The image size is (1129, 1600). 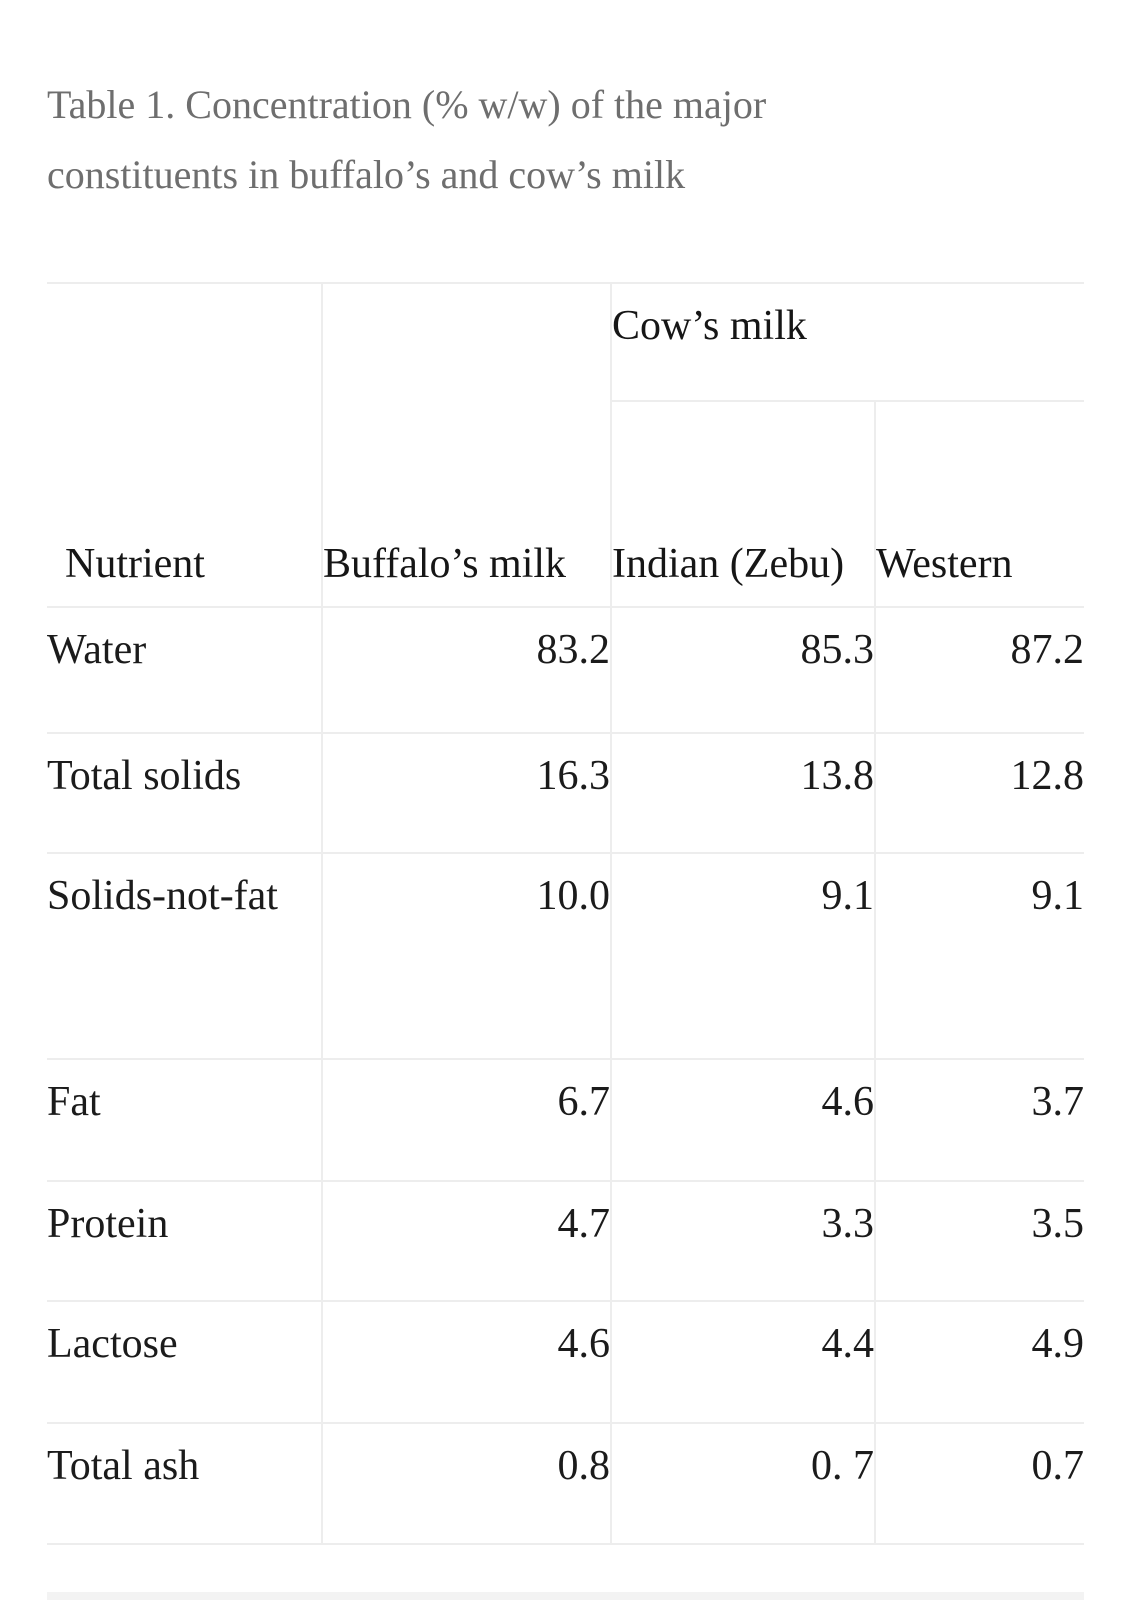 I want to click on cell-buffalo: 6.7, so click(x=467, y=1120).